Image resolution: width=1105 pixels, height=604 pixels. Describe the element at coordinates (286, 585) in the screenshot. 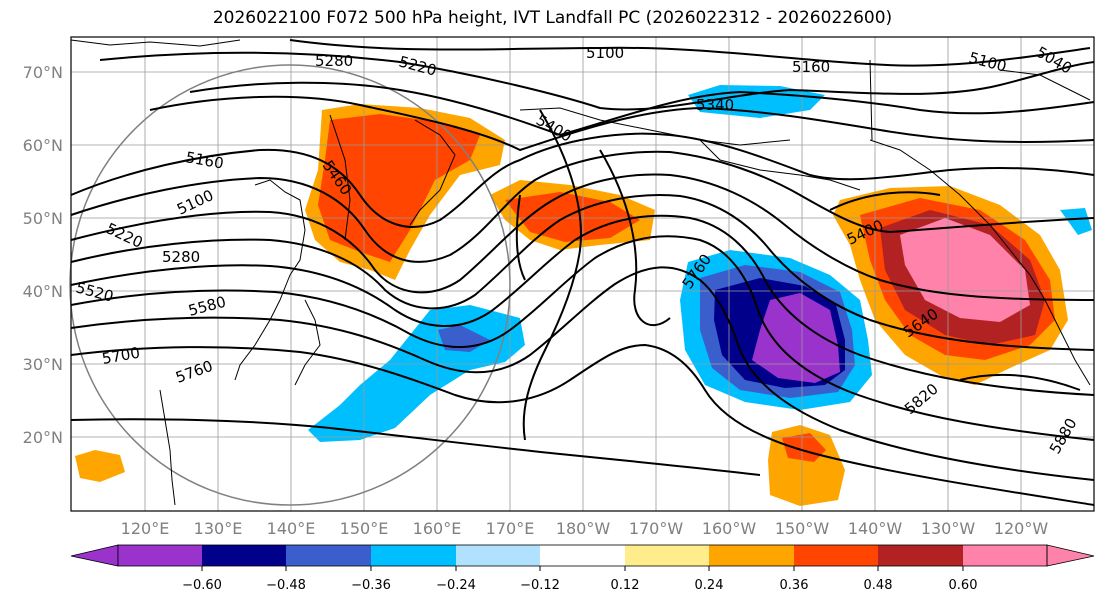

I see `colorbar-tick-label: −0.48` at that location.